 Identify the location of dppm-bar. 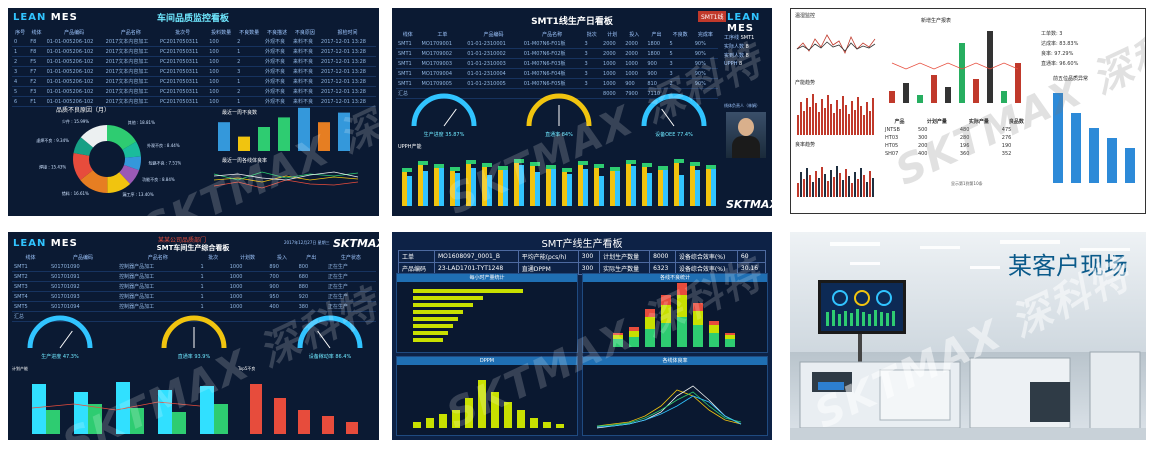
(547, 425).